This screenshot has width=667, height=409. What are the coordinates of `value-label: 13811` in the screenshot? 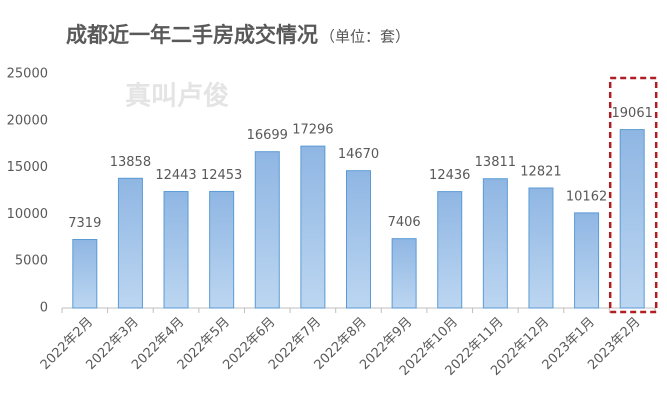 It's located at (495, 162).